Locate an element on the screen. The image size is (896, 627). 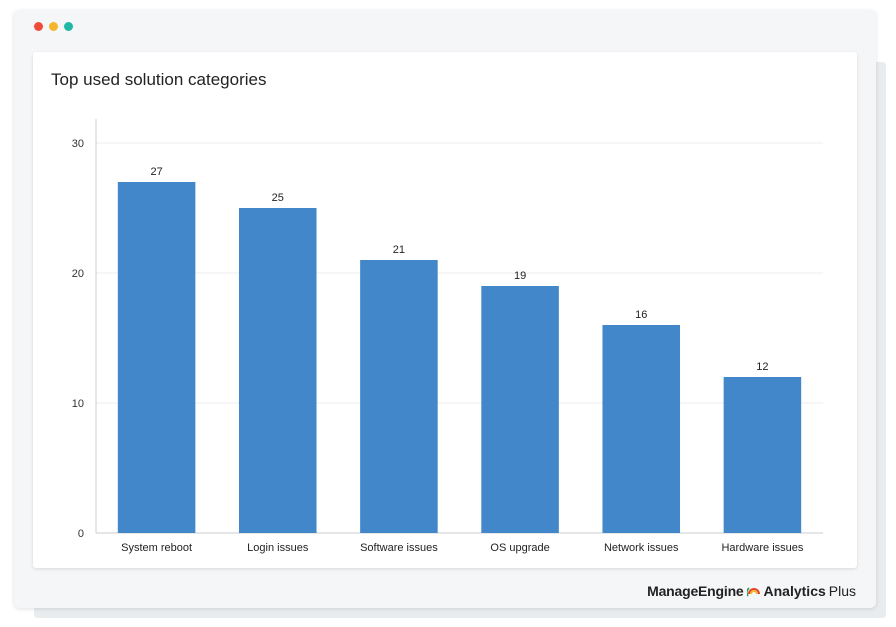
brand-plus: Plus is located at coordinates (842, 591).